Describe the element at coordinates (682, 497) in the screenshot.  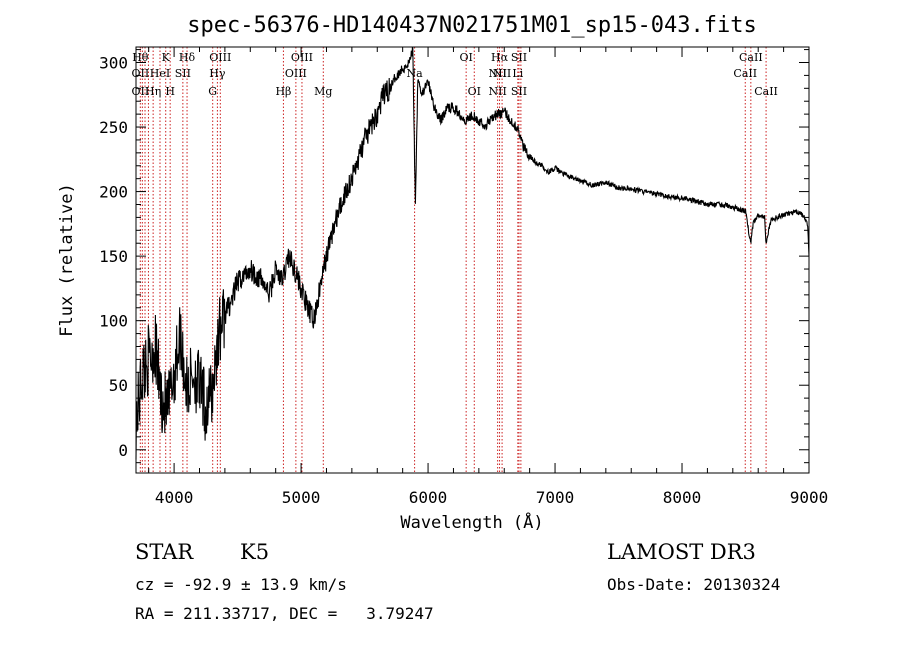
I see `x-tick-label: 8000` at that location.